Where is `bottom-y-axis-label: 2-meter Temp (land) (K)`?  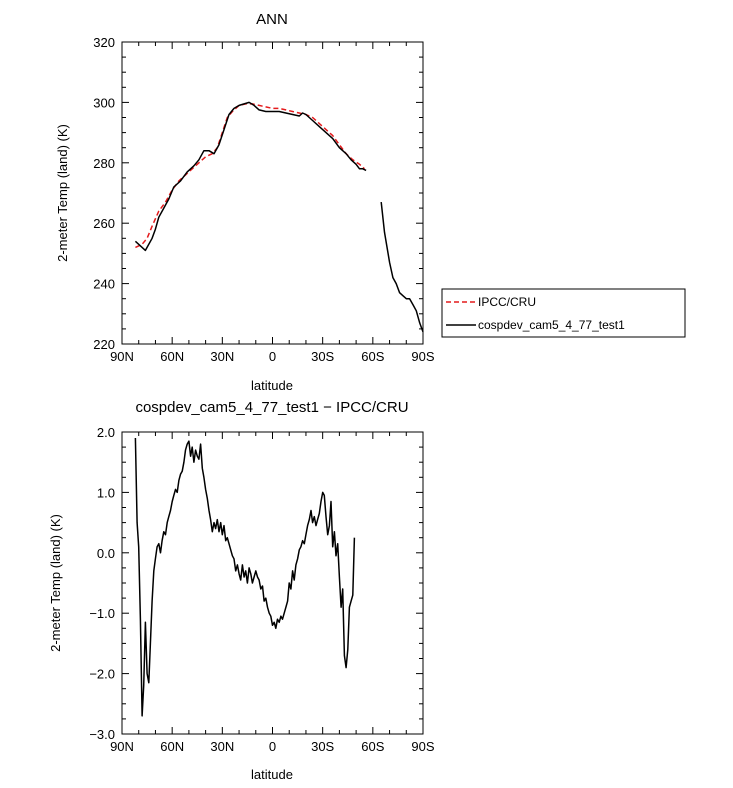
bottom-y-axis-label: 2-meter Temp (land) (K) is located at coordinates (55, 583).